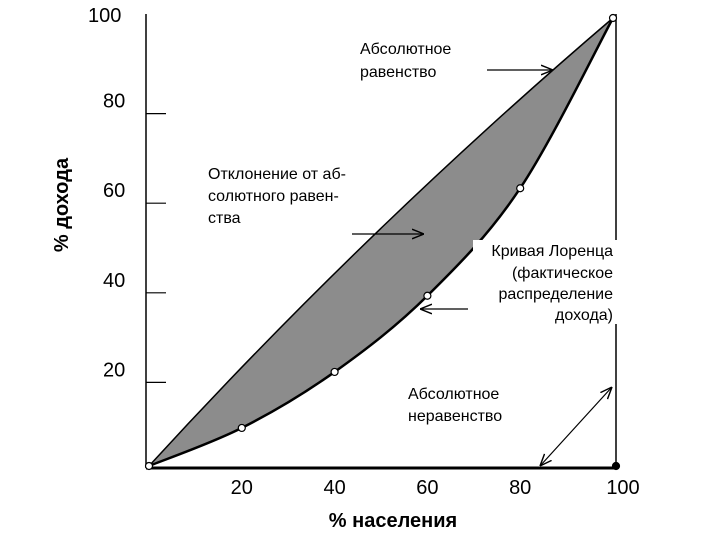 The width and height of the screenshot is (720, 540). What do you see at coordinates (114, 370) in the screenshot?
I see `y-tick-label-20: 20` at bounding box center [114, 370].